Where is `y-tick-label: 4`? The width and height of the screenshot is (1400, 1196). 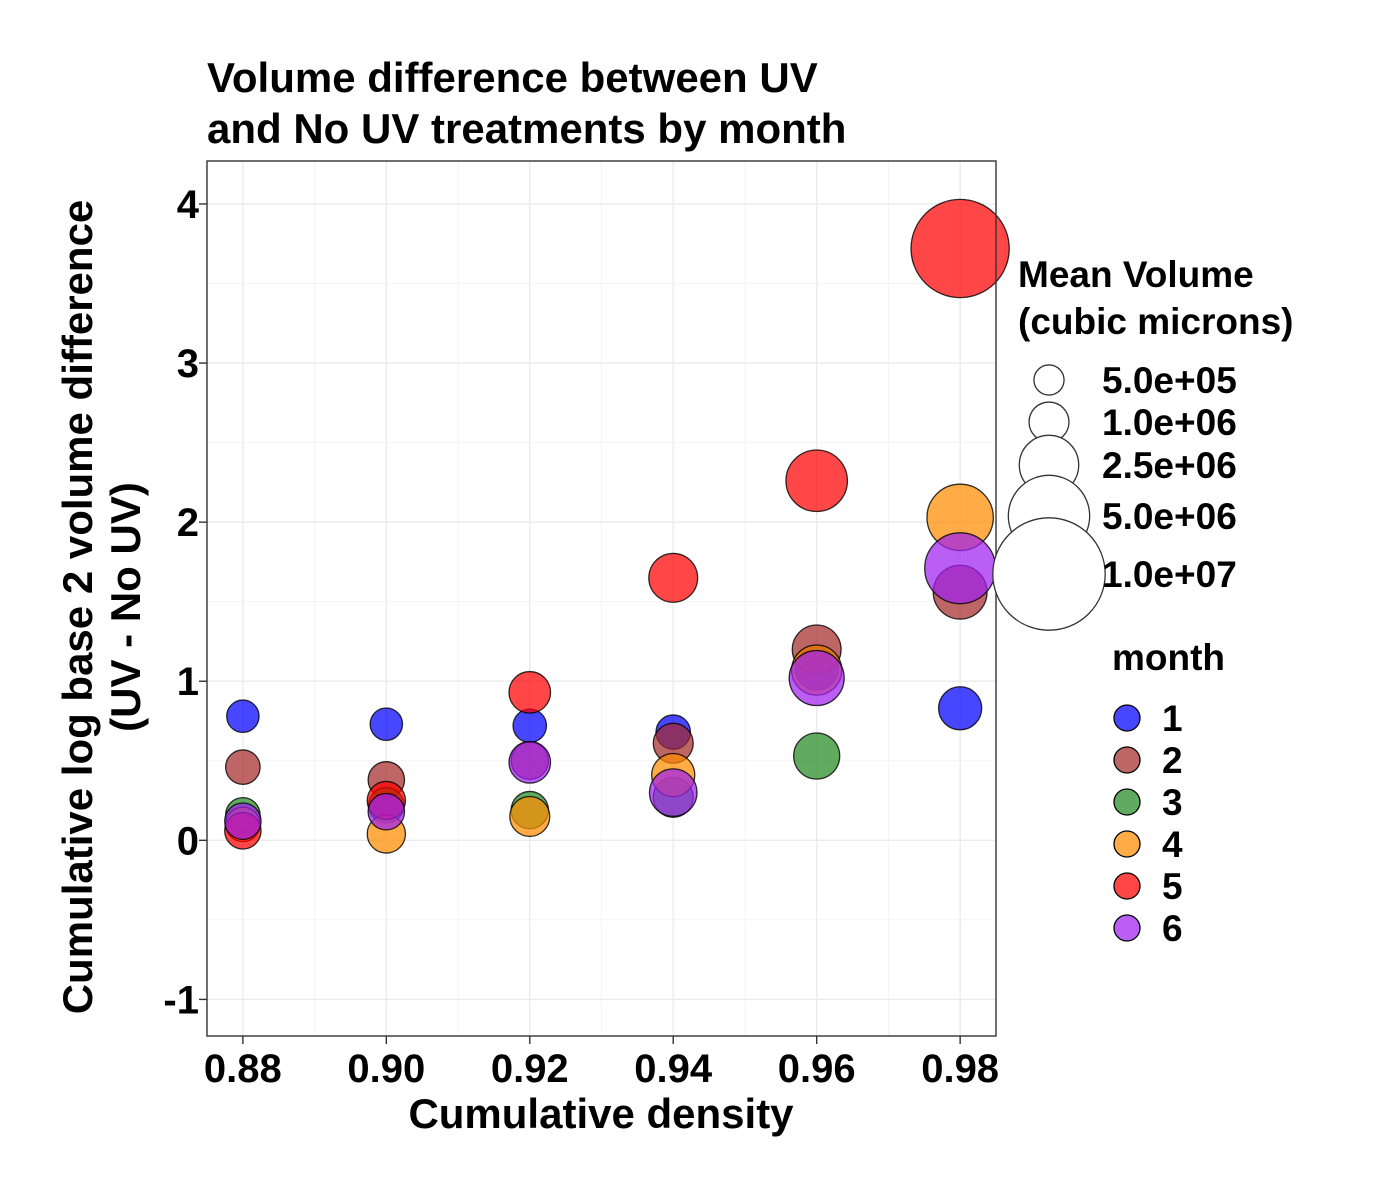
y-tick-label: 4 is located at coordinates (188, 205).